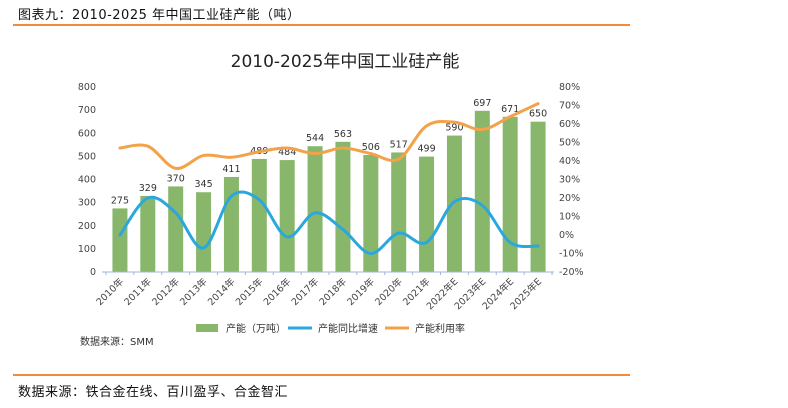 The image size is (788, 408). I want to click on legend-swatch-capacity, so click(207, 328).